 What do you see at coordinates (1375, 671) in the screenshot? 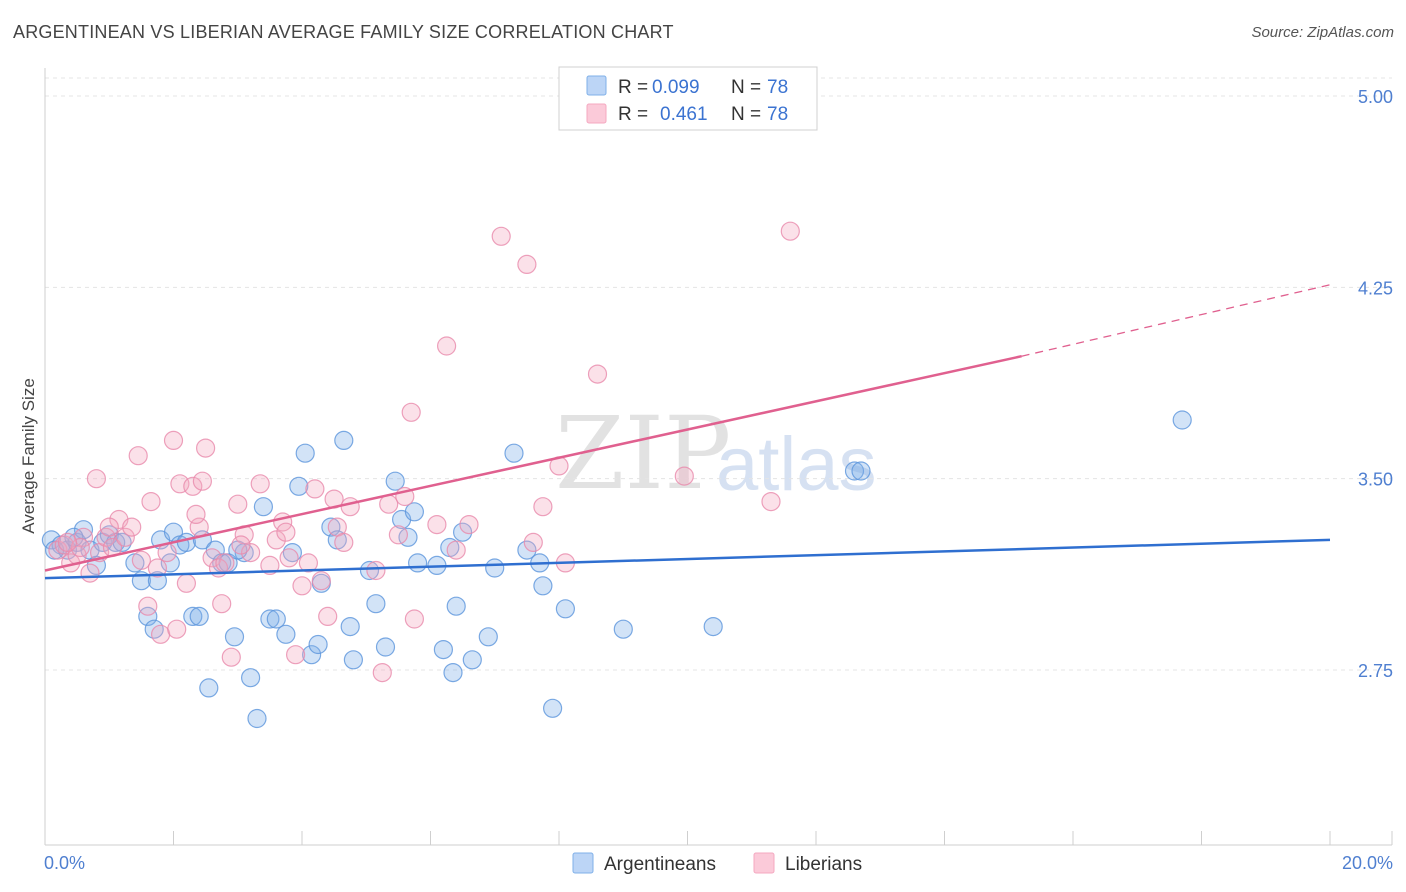
I see `y-tick-label: 2.75` at bounding box center [1375, 671].